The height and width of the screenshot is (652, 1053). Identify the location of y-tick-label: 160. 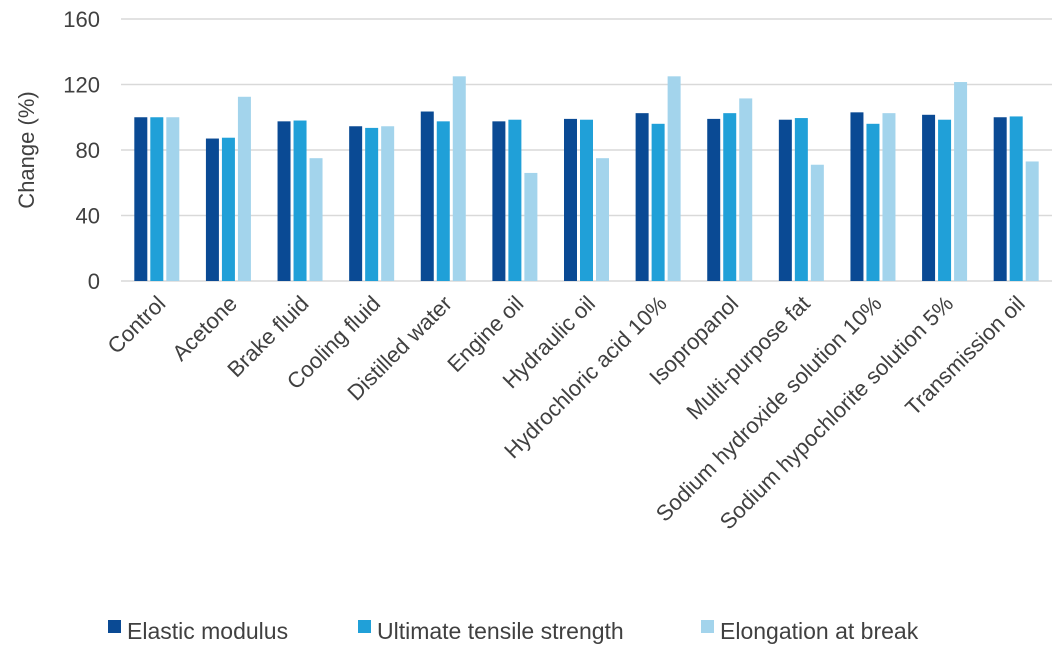
(81, 19).